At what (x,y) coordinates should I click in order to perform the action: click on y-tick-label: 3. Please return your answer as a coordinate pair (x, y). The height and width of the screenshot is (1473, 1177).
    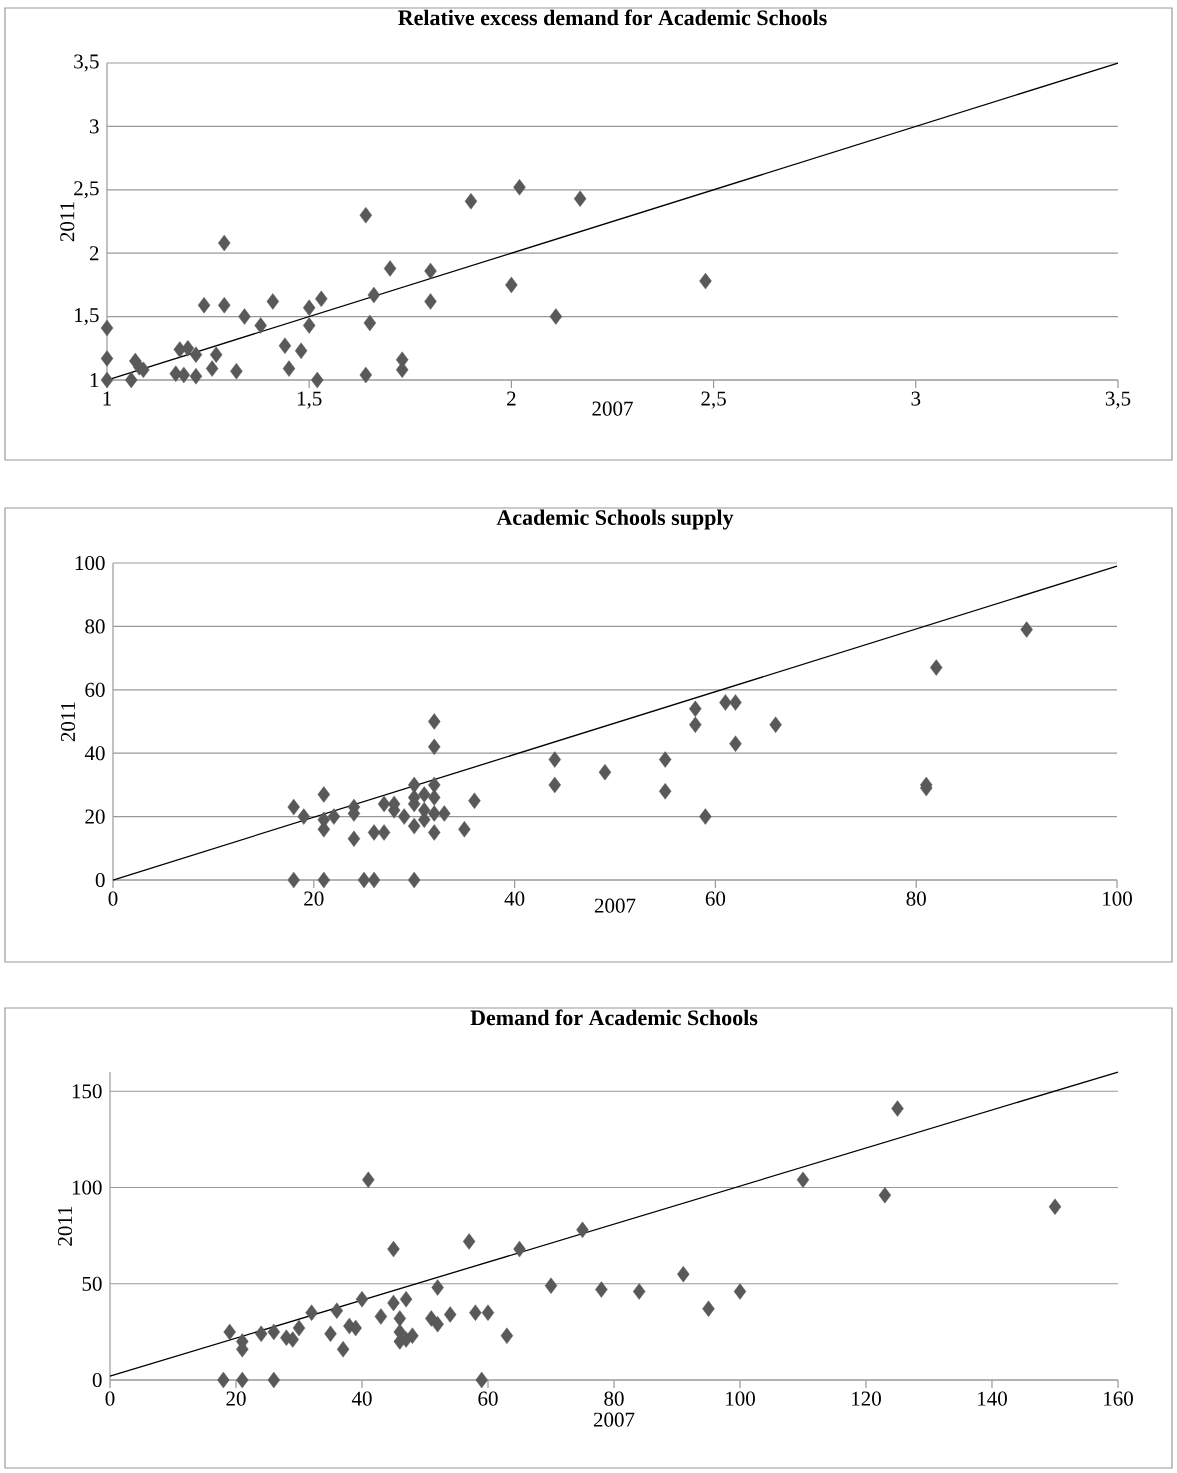
    Looking at the image, I should click on (94, 126).